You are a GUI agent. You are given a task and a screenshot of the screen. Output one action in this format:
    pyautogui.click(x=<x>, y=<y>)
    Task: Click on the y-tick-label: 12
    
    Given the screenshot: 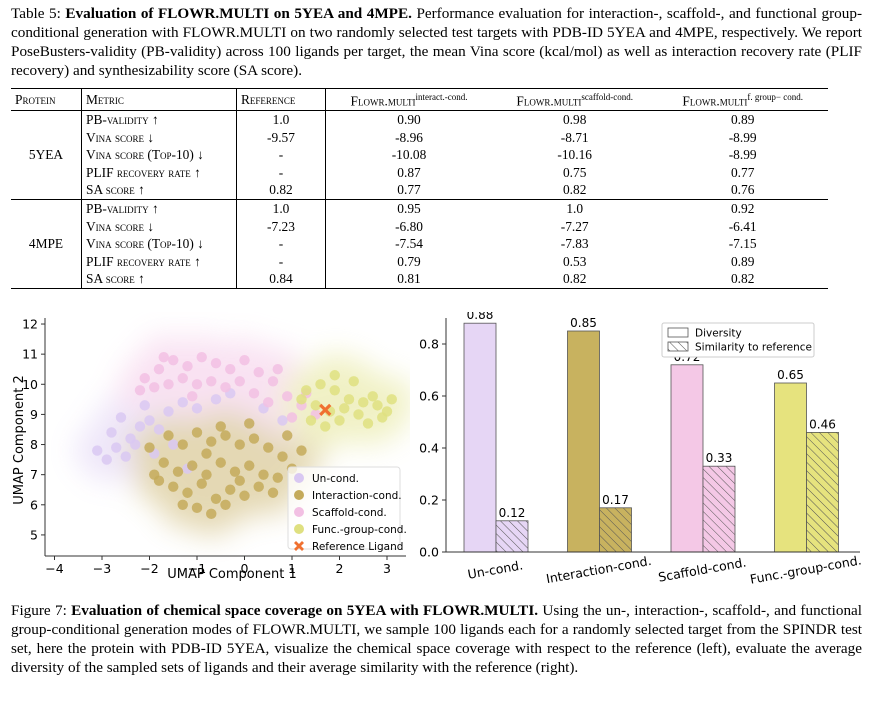 What is the action you would take?
    pyautogui.click(x=30, y=324)
    